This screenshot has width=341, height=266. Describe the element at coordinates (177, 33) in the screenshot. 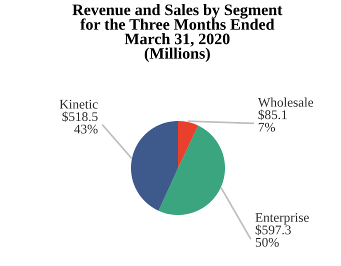

I see `chart-title: Revenue and Sales by Segment for the Three Months Ended March 31, 2020 (Millions)` at that location.